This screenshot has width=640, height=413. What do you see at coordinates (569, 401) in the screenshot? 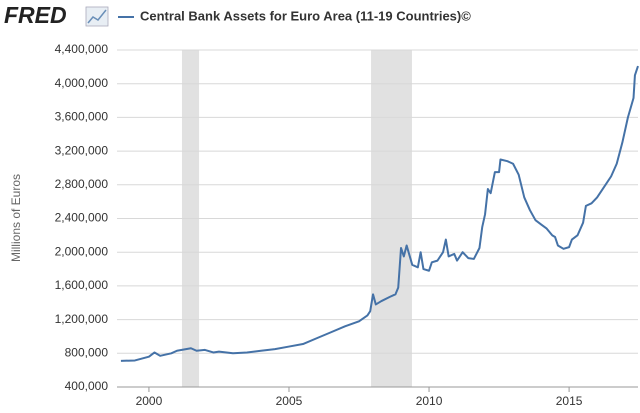
I see `x-tick-label: 2015` at bounding box center [569, 401].